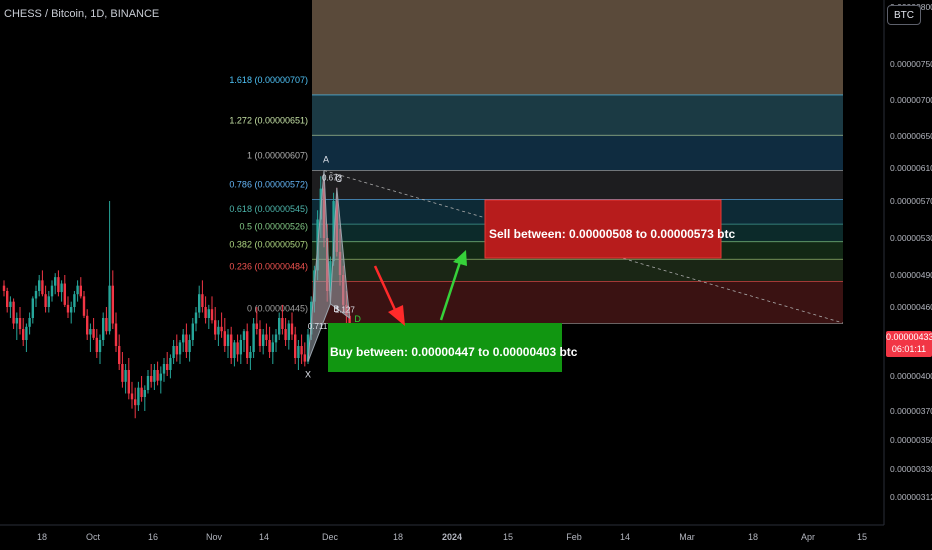 The image size is (932, 550). I want to click on price-tick-label: 0.00000370, so click(911, 411).